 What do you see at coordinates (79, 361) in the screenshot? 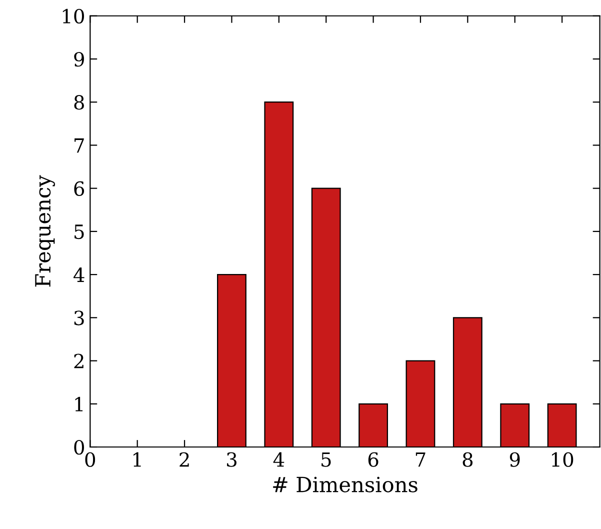
I see `y-tick-label: 2` at bounding box center [79, 361].